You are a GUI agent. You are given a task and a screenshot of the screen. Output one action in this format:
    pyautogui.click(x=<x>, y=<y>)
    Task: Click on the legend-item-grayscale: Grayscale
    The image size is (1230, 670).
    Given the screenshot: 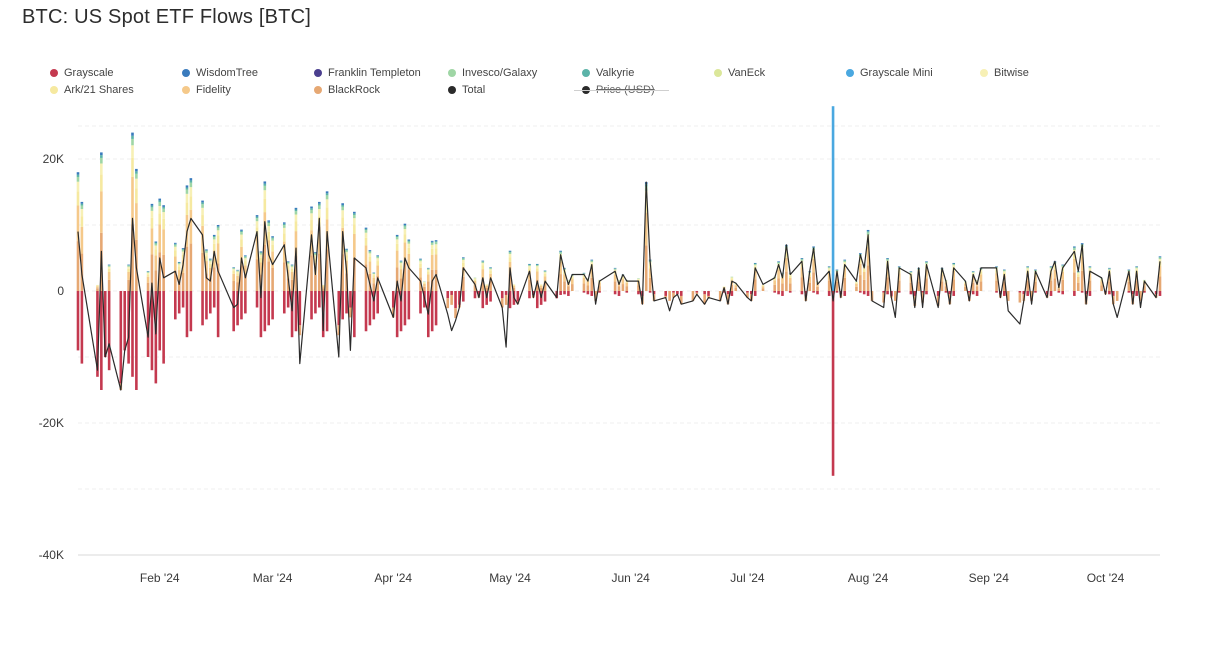 What is the action you would take?
    pyautogui.click(x=82, y=73)
    